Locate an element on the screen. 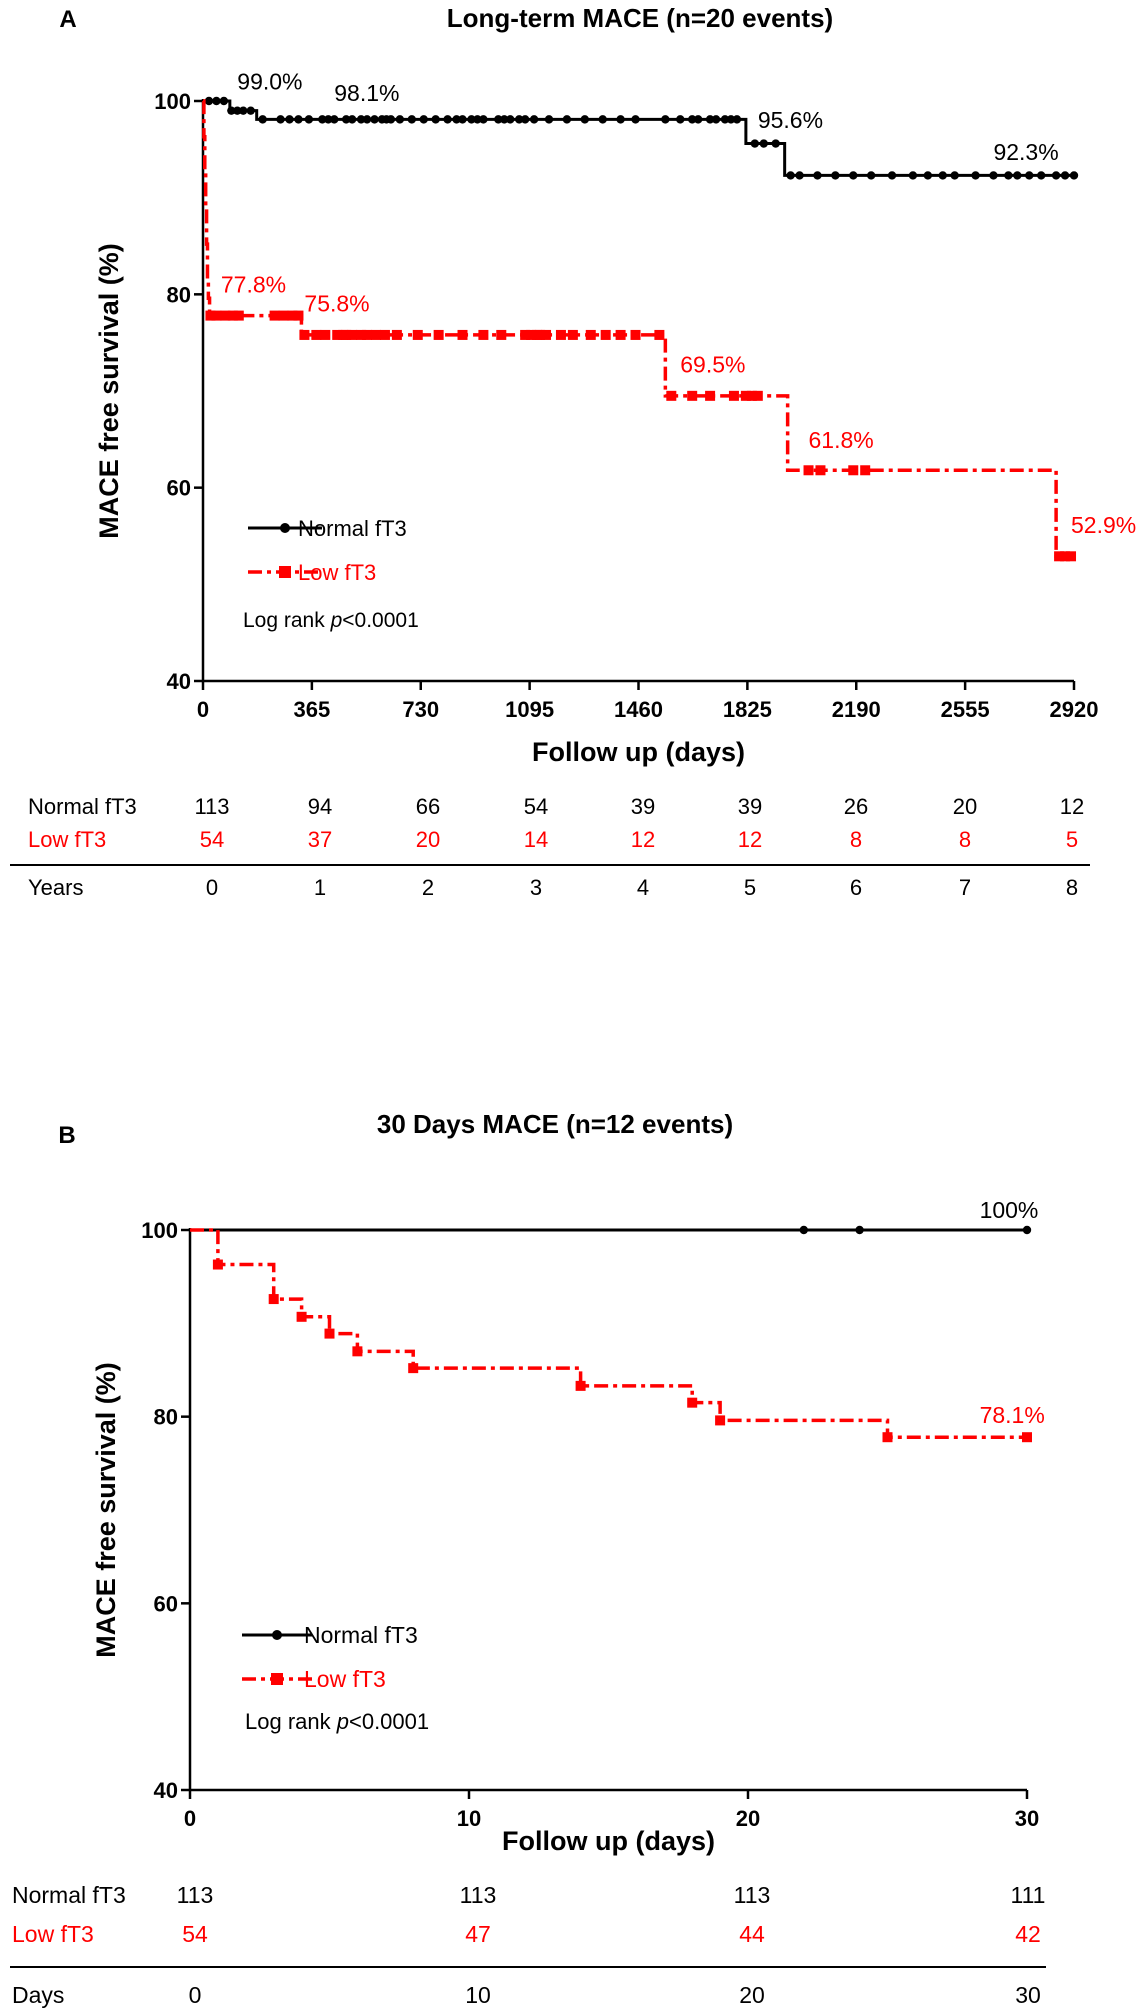  panel-label: A is located at coordinates (67, 19).